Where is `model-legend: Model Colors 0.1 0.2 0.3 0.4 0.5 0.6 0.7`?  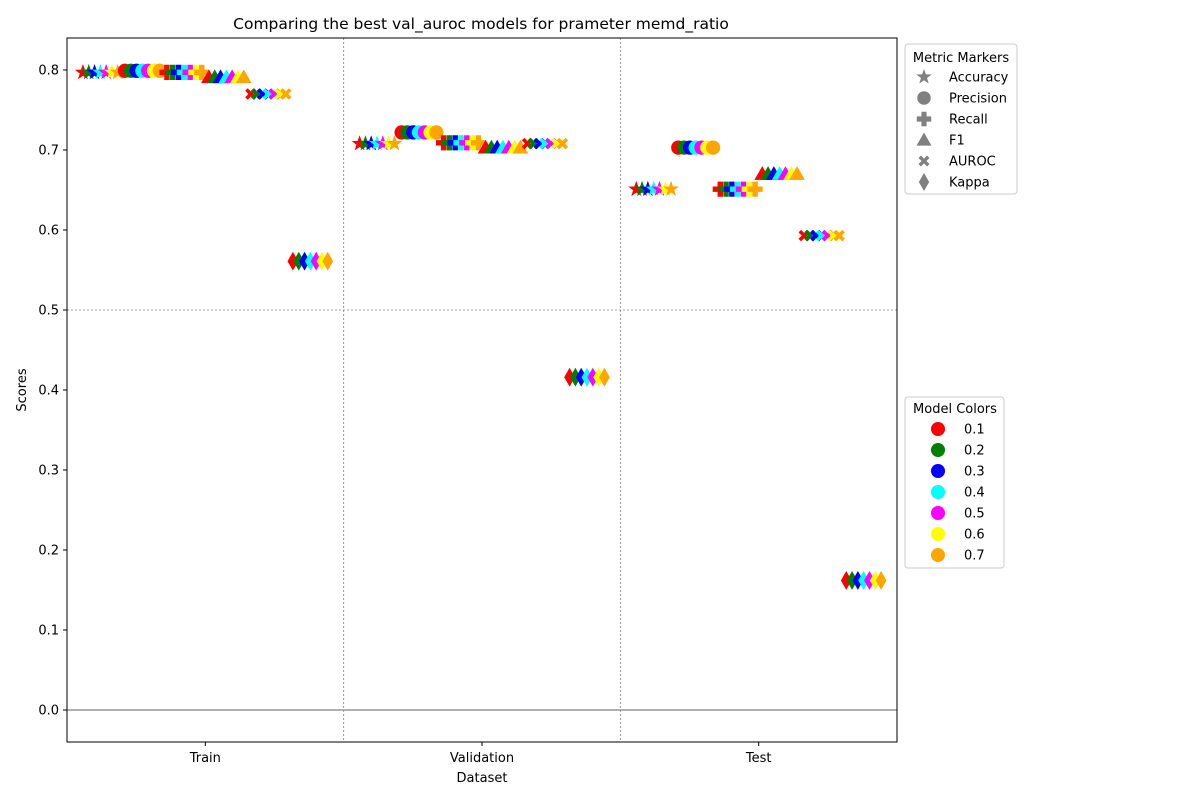 model-legend: Model Colors 0.1 0.2 0.3 0.4 0.5 0.6 0.7 is located at coordinates (954, 482).